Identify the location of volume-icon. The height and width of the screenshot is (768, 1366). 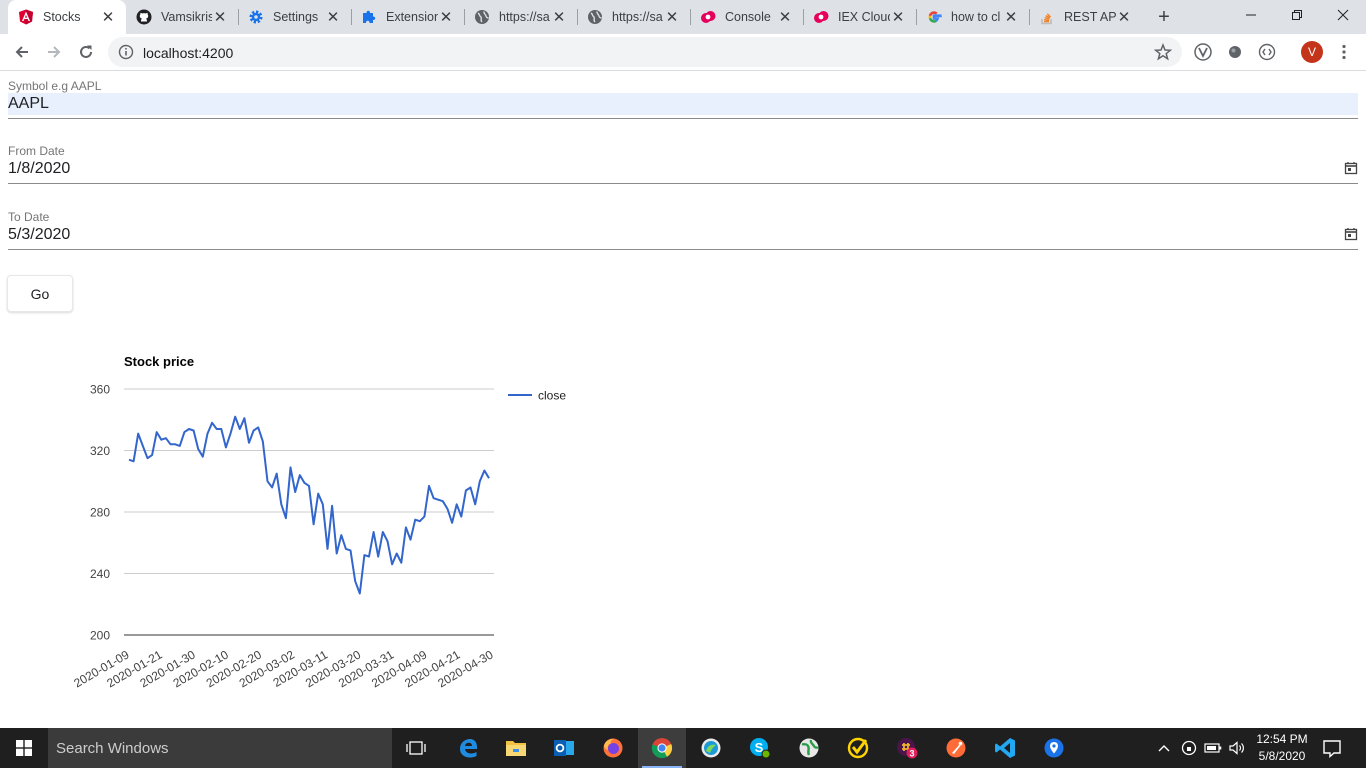
(1237, 748).